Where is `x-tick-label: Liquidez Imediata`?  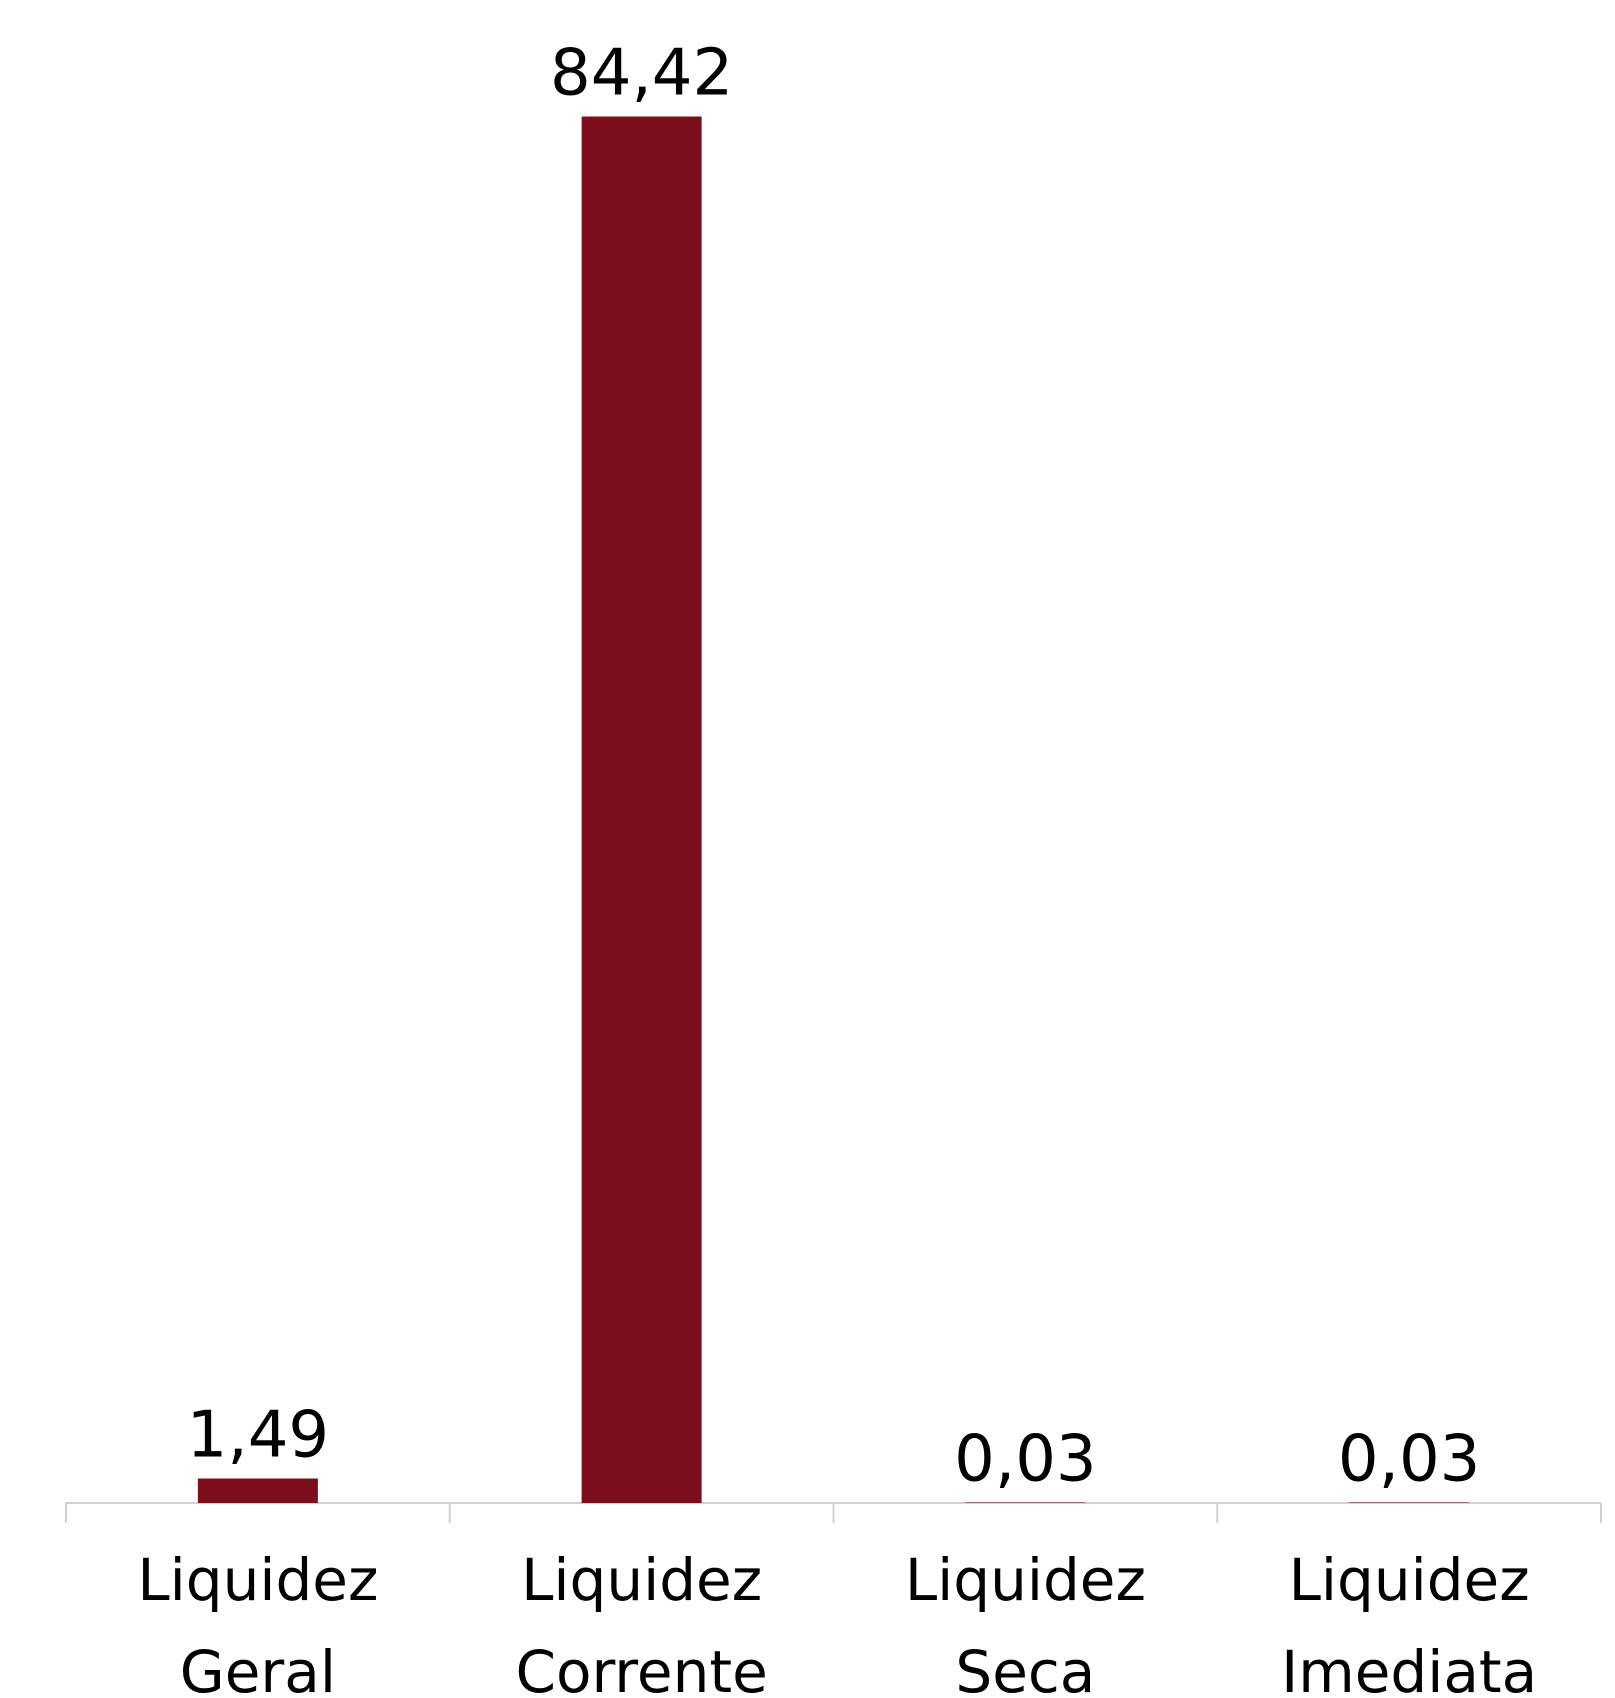 x-tick-label: Liquidez Imediata is located at coordinates (1409, 1622).